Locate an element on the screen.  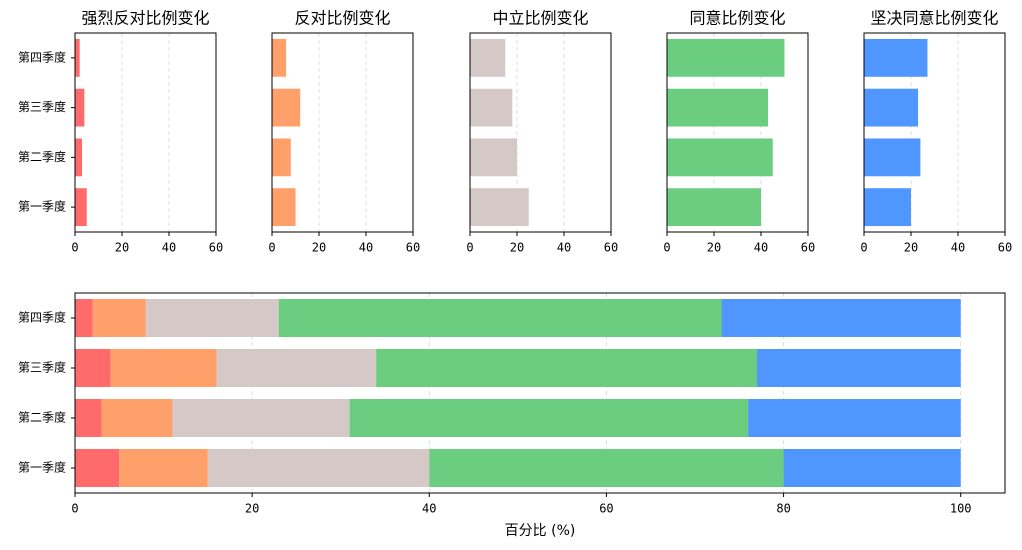
x-tick-label: 100 is located at coordinates (961, 509).